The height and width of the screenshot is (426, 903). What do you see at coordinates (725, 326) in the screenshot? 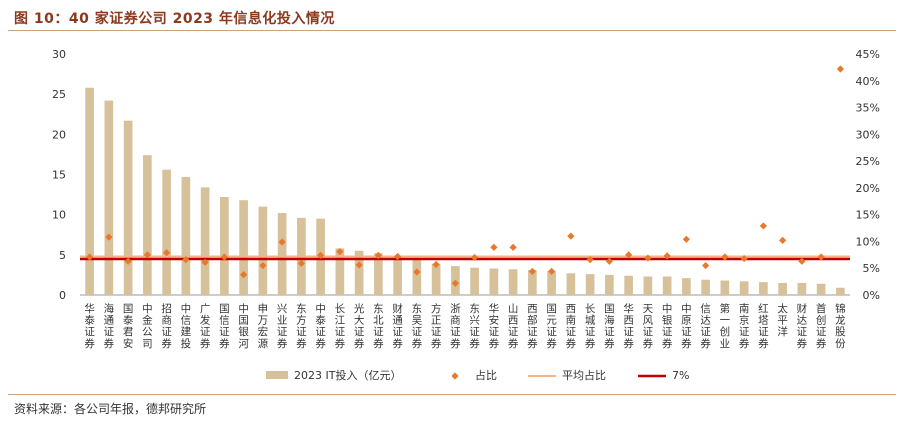
I see `category-label: 第一创业` at bounding box center [725, 326].